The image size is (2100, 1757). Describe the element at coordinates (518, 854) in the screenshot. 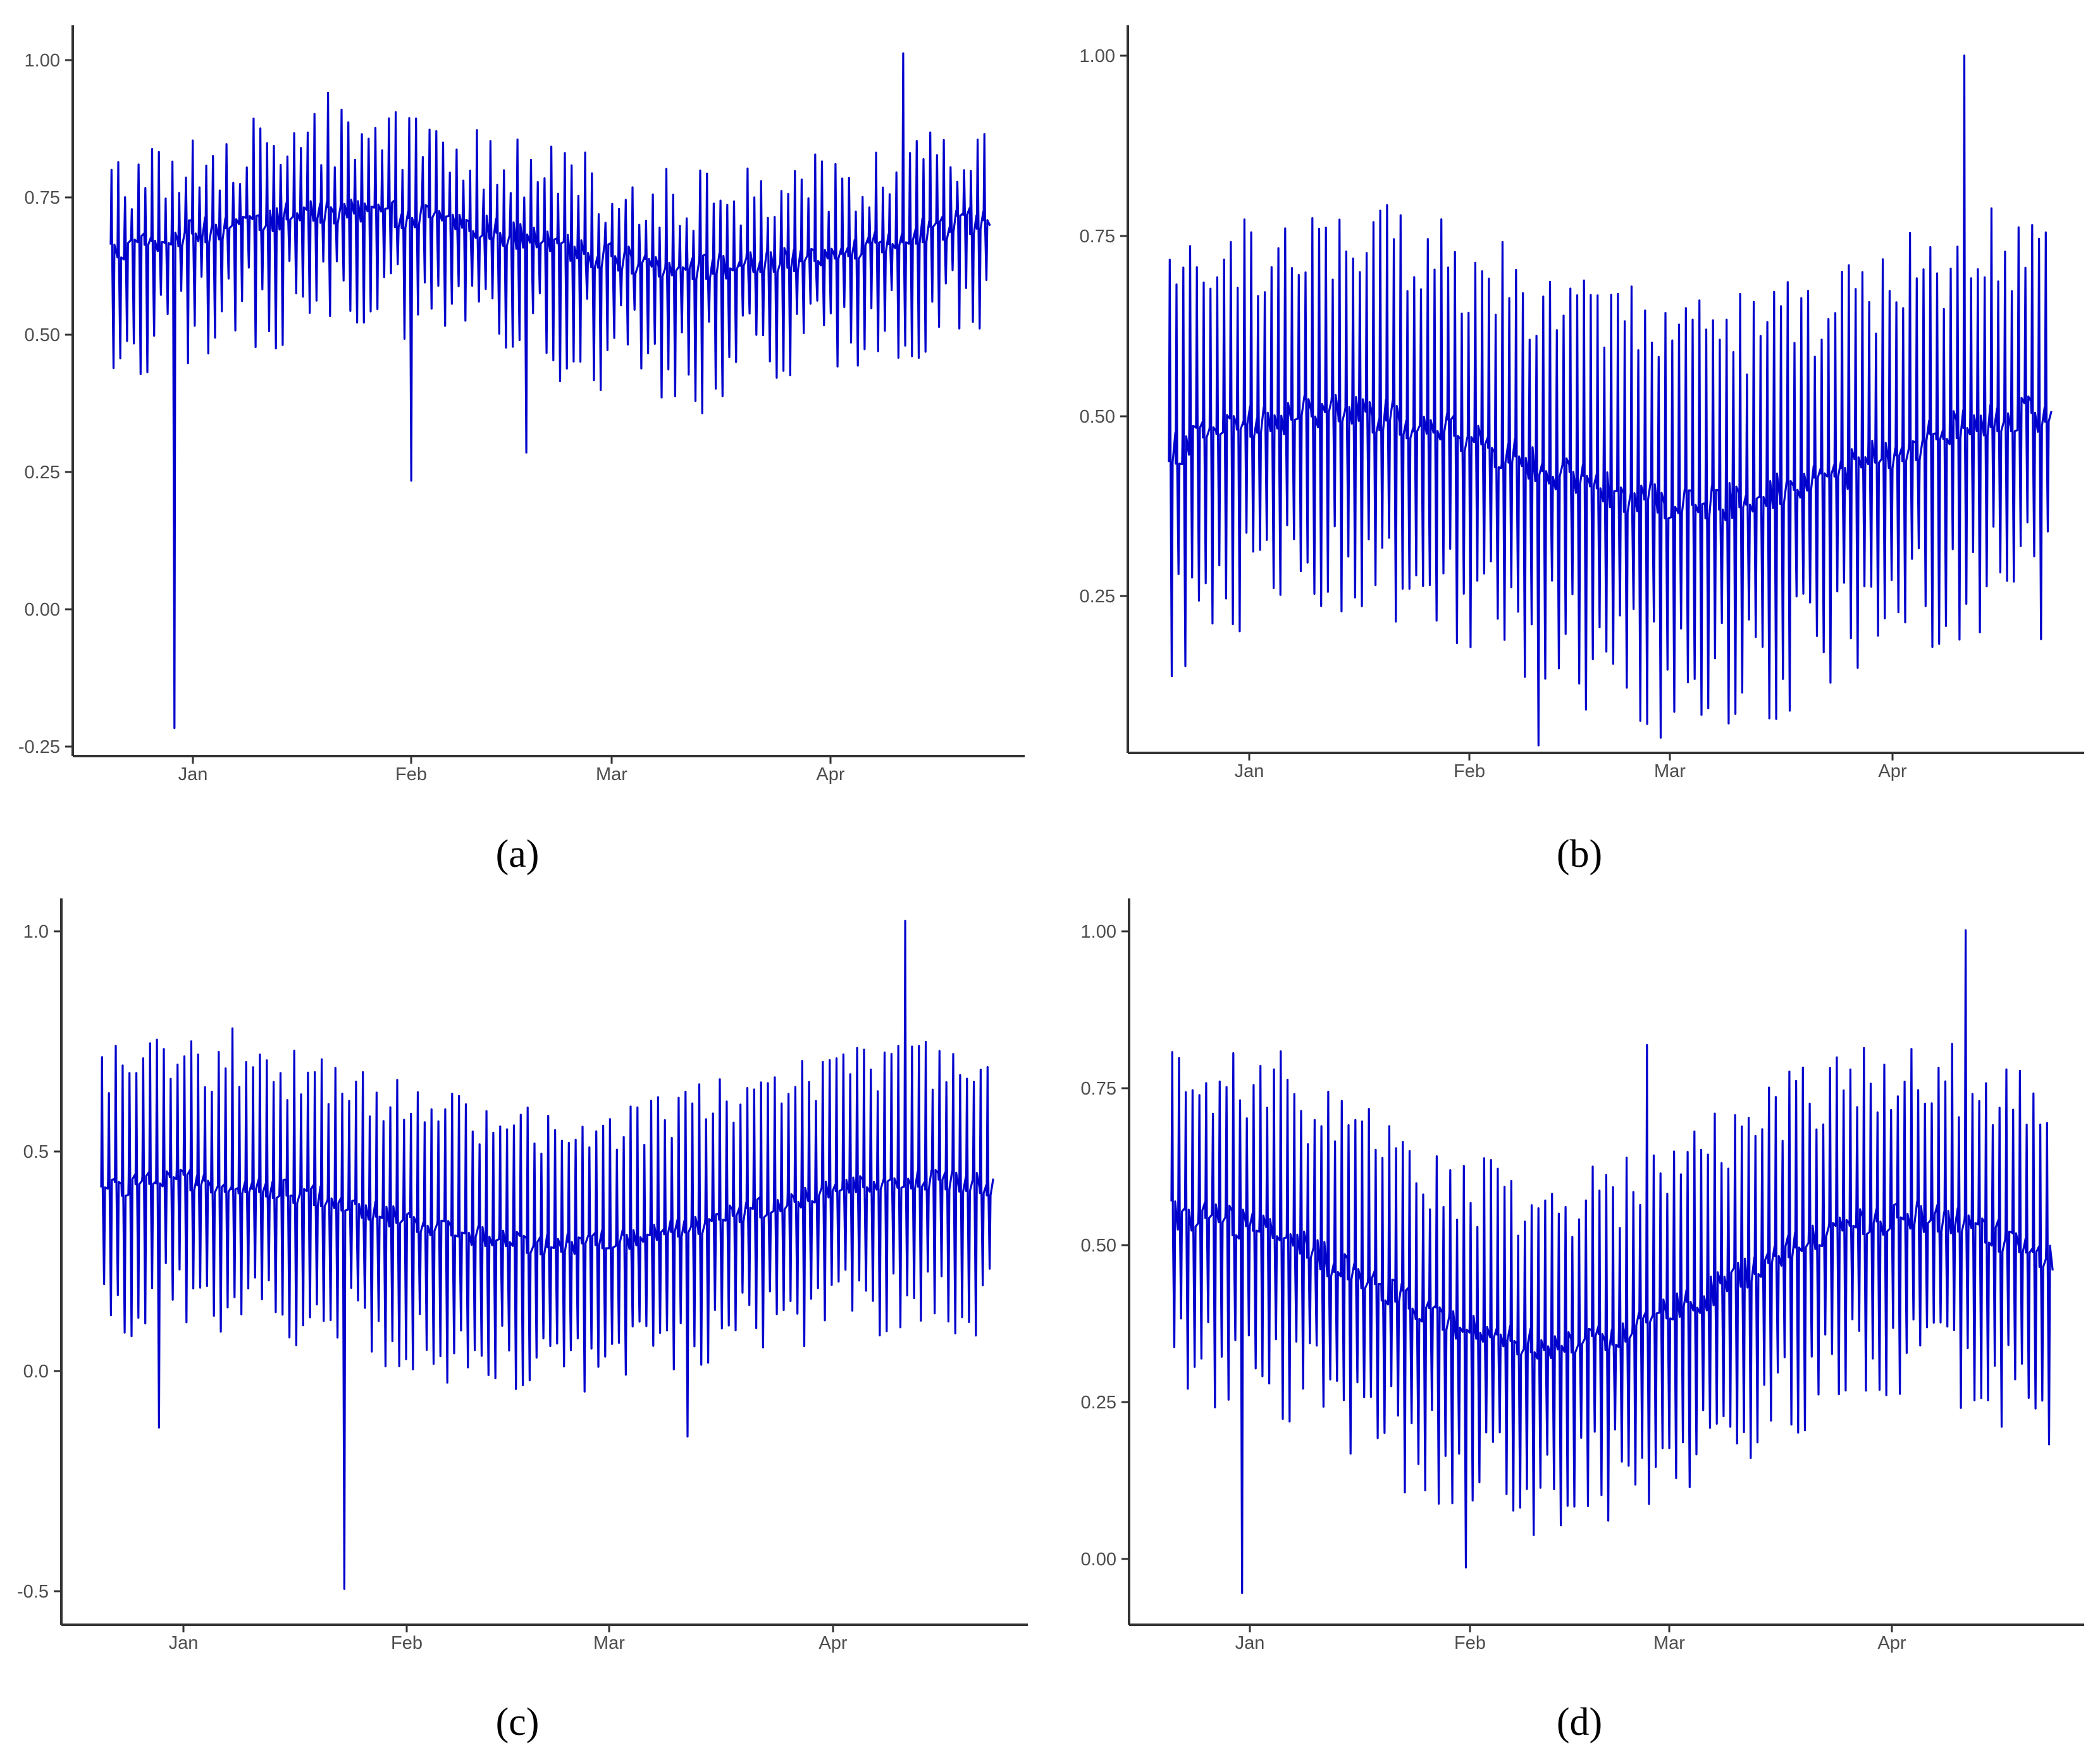

I see `panel-a-caption: (a)` at that location.